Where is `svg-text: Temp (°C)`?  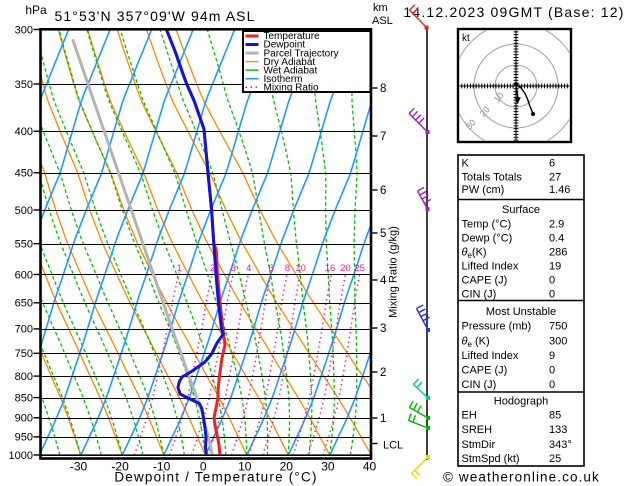 svg-text: Temp (°C) is located at coordinates (487, 224).